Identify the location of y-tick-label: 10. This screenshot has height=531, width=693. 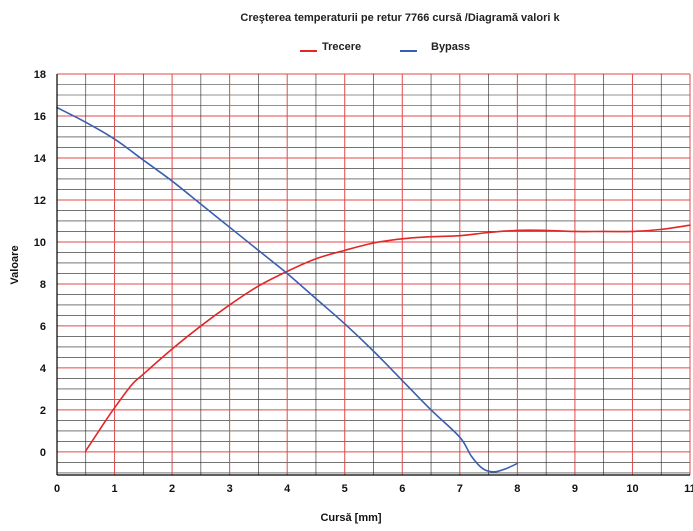
(40, 243).